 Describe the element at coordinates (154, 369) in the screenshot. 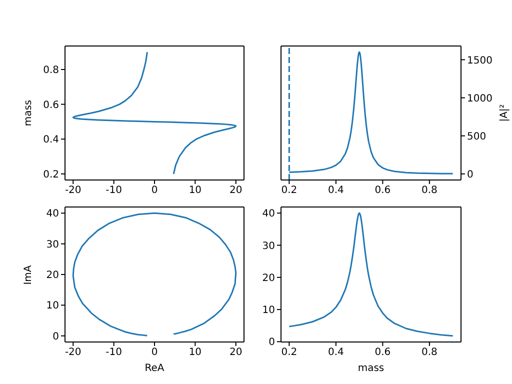

I see `x-axis-title: ReA` at that location.